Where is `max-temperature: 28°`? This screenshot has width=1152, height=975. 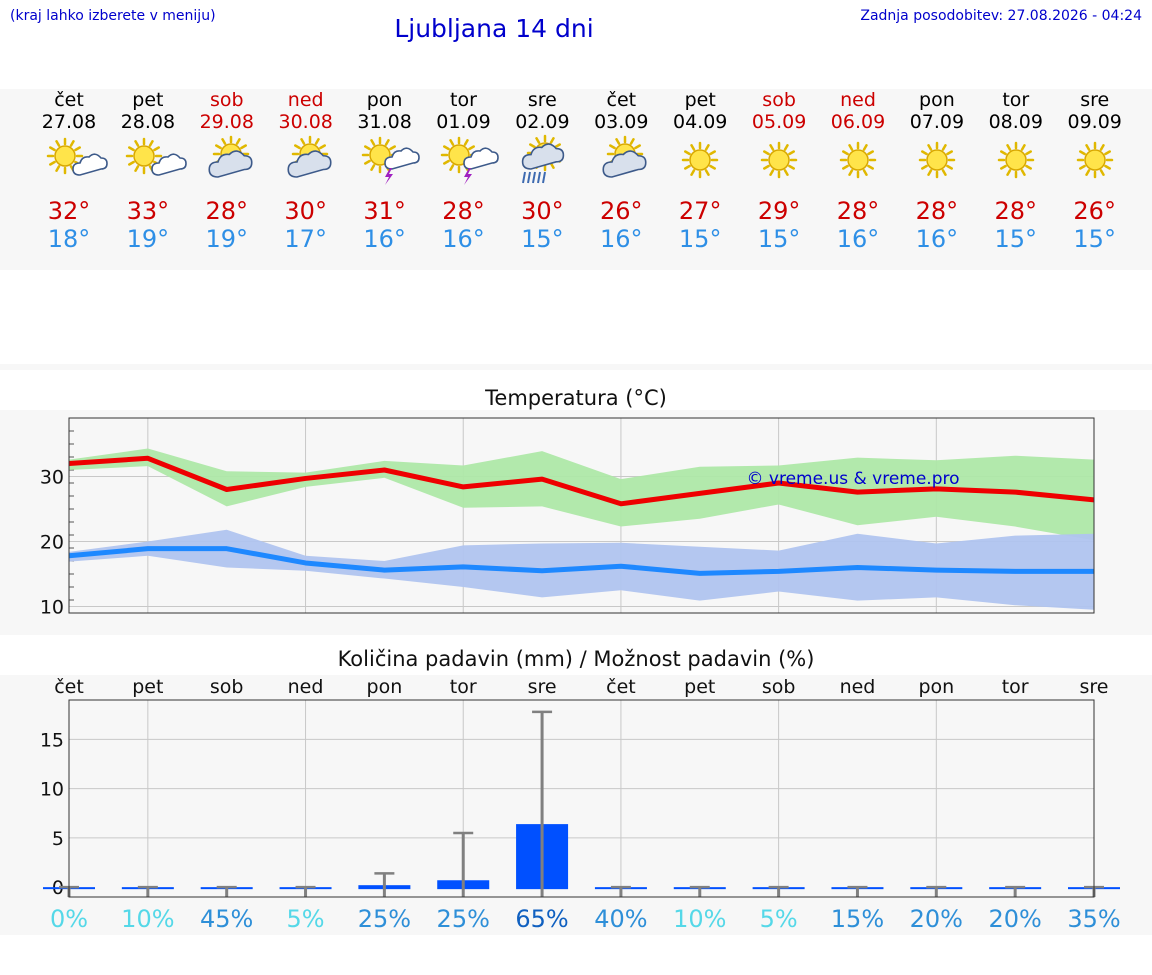
max-temperature: 28° is located at coordinates (227, 211).